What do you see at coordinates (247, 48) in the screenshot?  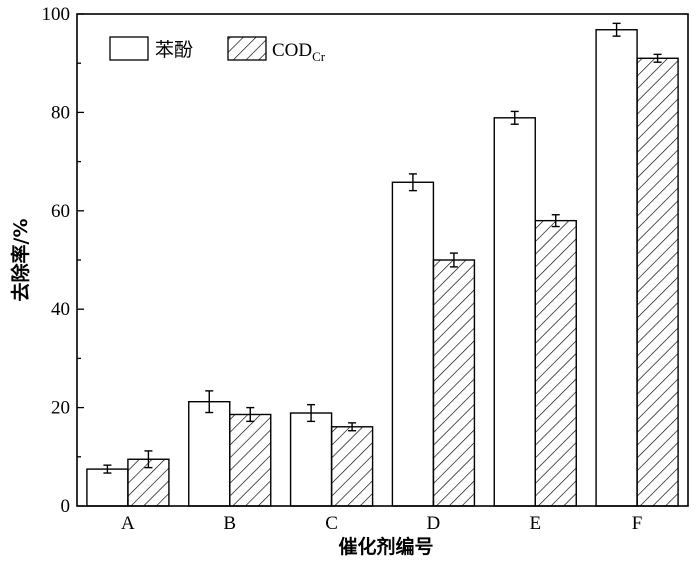 I see `legend-swatch-cod` at bounding box center [247, 48].